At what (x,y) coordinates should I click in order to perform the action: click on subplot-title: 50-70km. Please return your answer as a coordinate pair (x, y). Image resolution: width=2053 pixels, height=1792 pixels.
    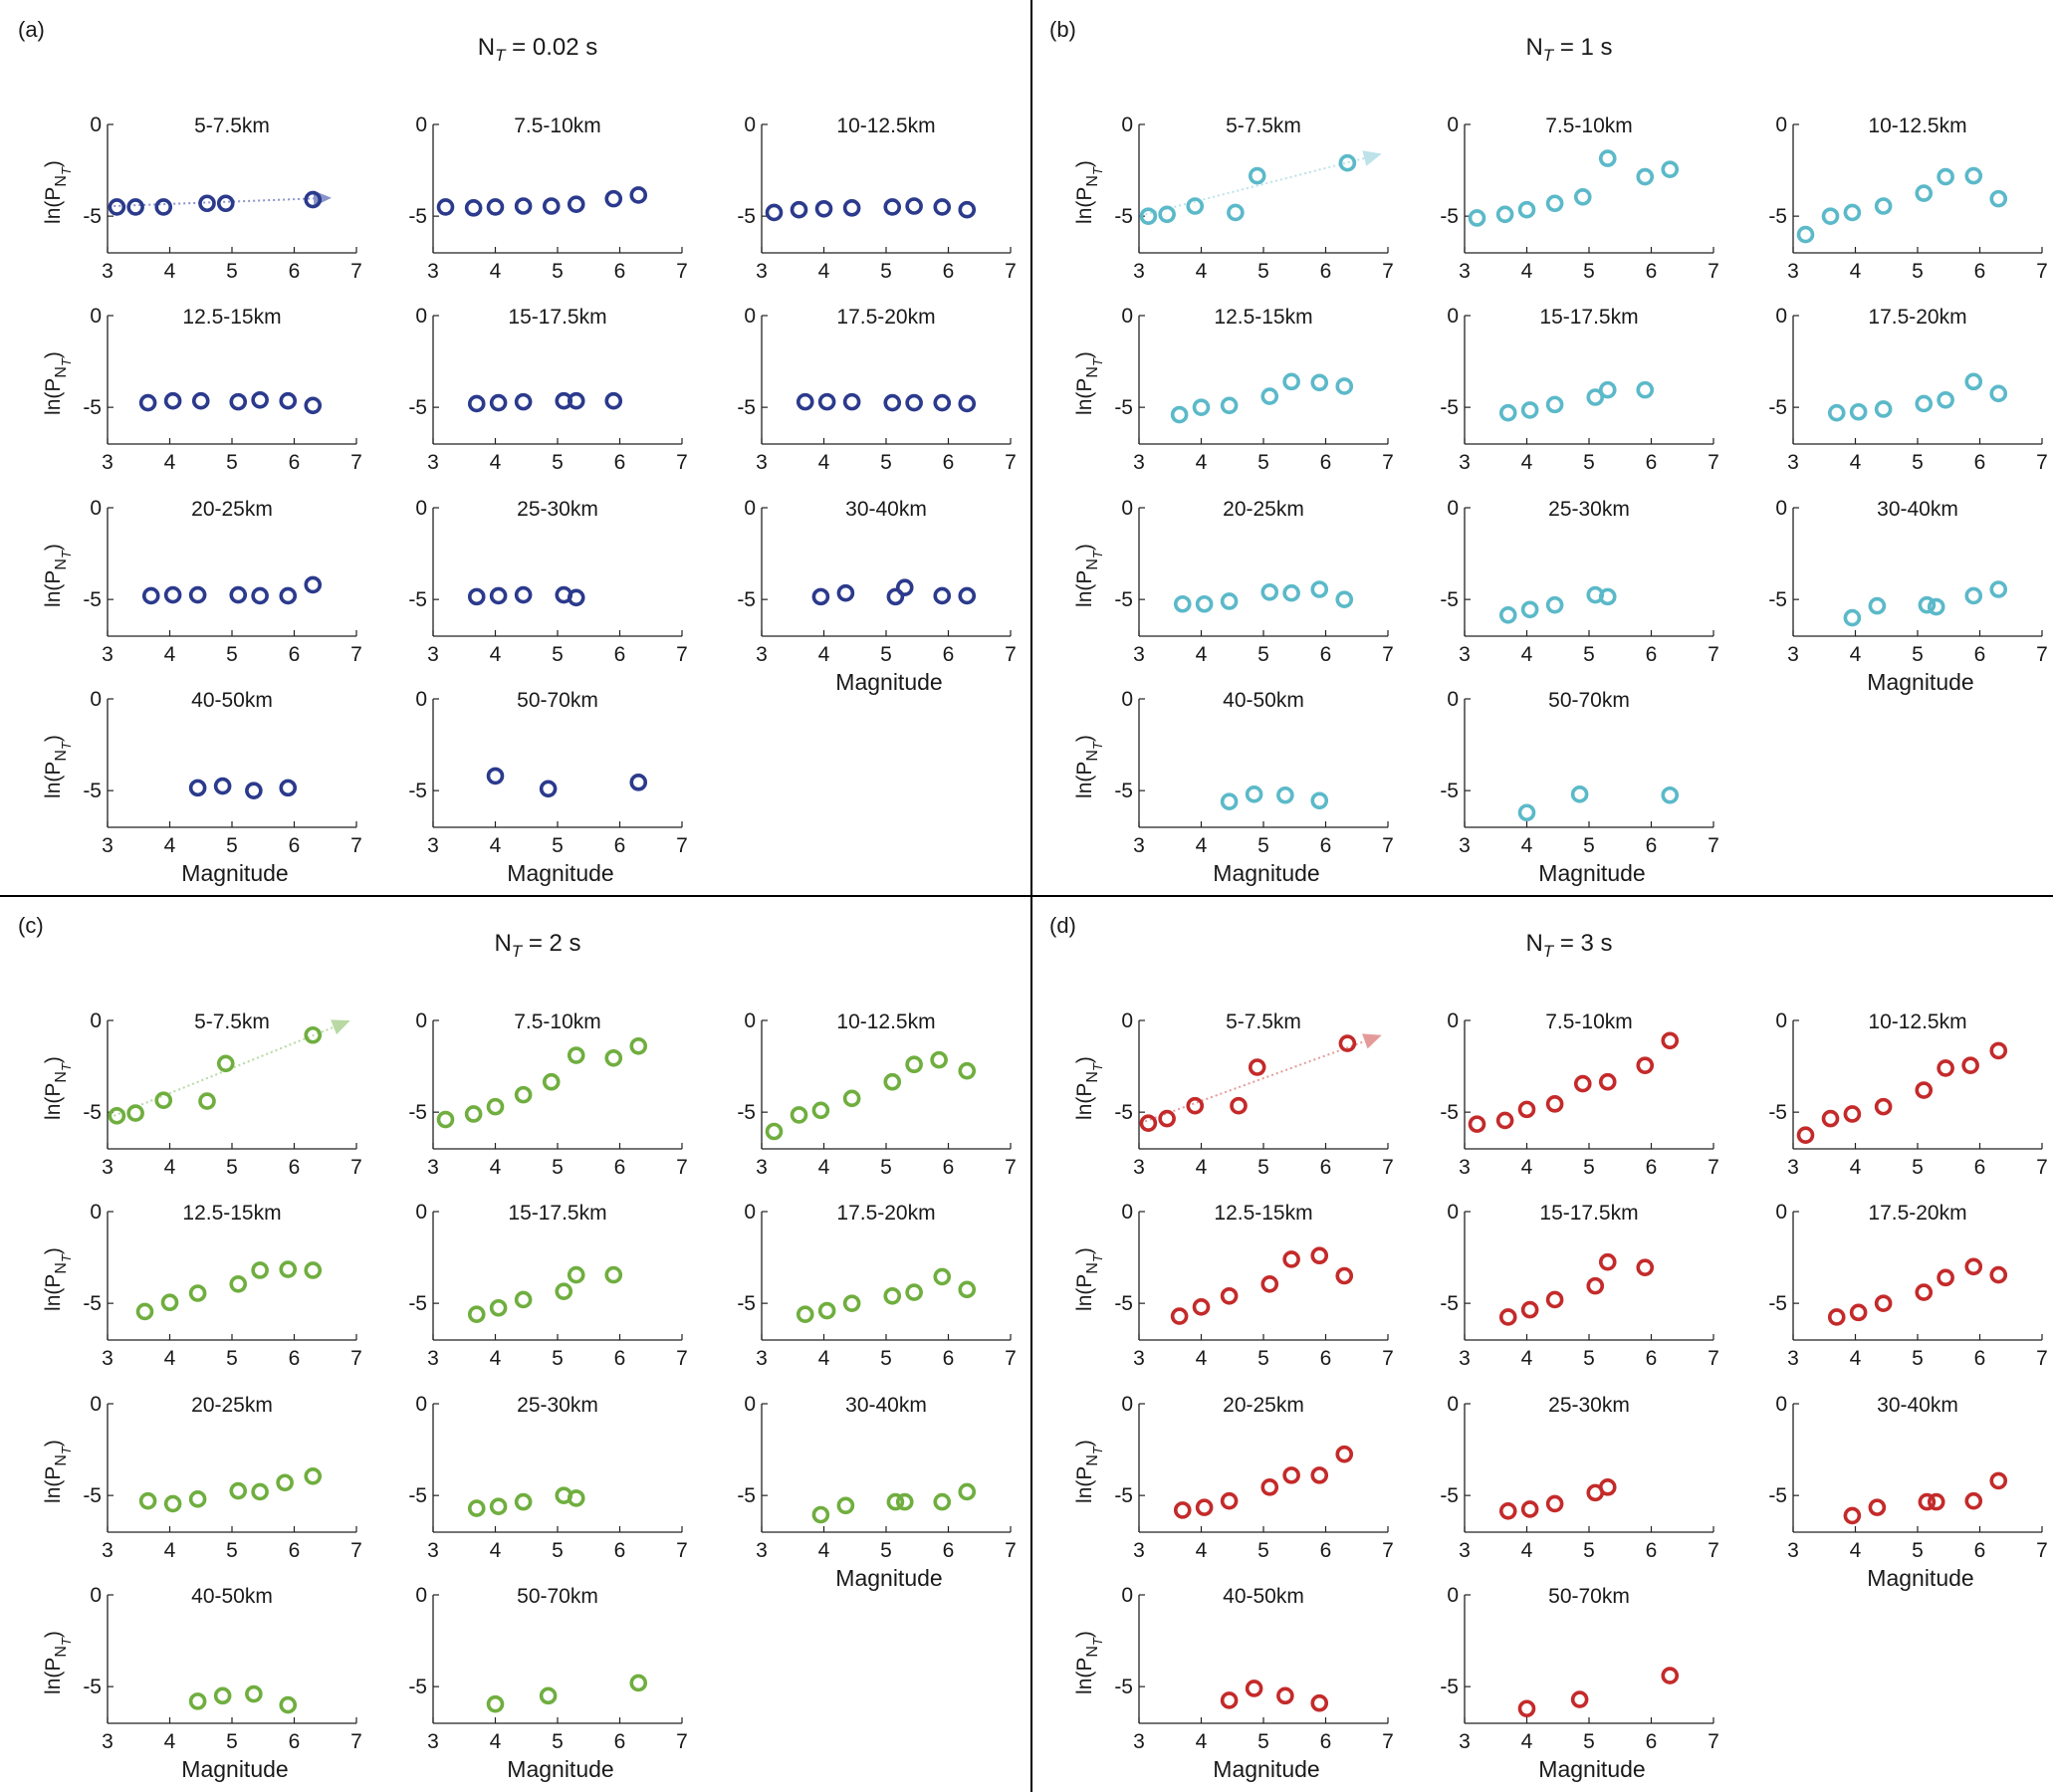
    Looking at the image, I should click on (1589, 701).